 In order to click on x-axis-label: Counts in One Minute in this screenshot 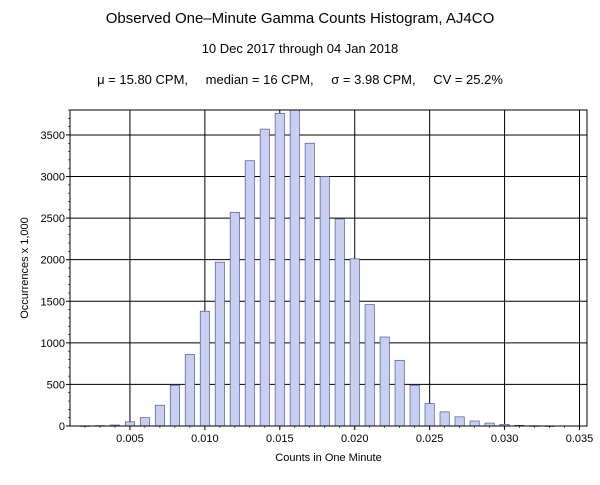, I will do `click(328, 458)`.